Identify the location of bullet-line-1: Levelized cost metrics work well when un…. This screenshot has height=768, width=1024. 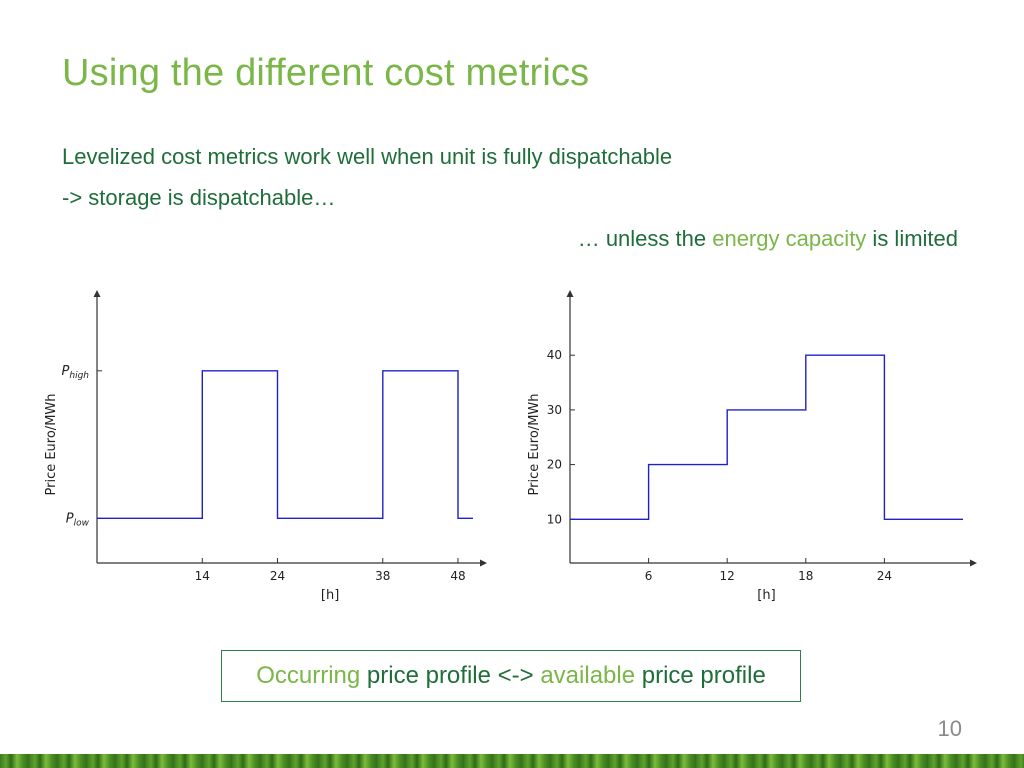
(367, 156).